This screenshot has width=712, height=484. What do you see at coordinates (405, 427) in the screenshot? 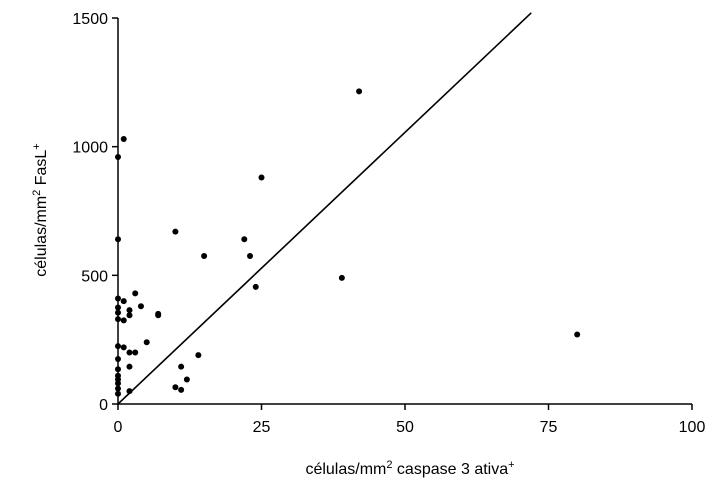
I see `x-tick-label: 50` at bounding box center [405, 427].